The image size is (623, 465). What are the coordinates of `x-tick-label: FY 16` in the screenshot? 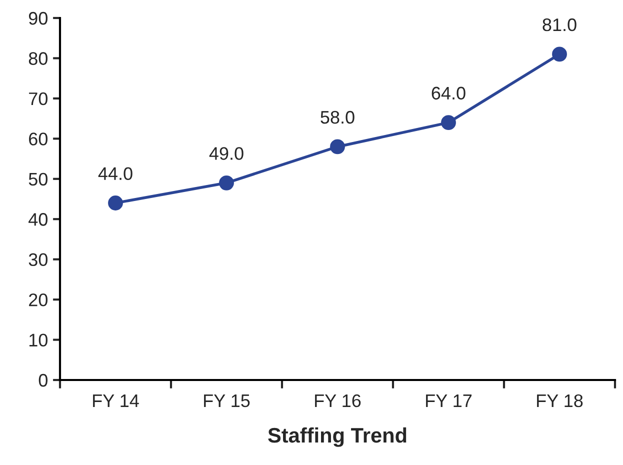 It's located at (338, 401).